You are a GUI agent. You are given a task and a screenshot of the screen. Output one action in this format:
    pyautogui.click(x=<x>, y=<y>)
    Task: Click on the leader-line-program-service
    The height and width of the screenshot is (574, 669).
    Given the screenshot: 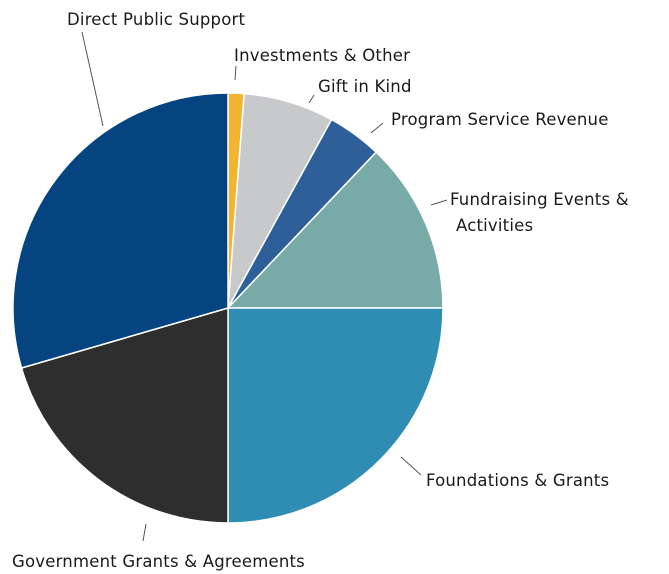 What is the action you would take?
    pyautogui.click(x=377, y=128)
    